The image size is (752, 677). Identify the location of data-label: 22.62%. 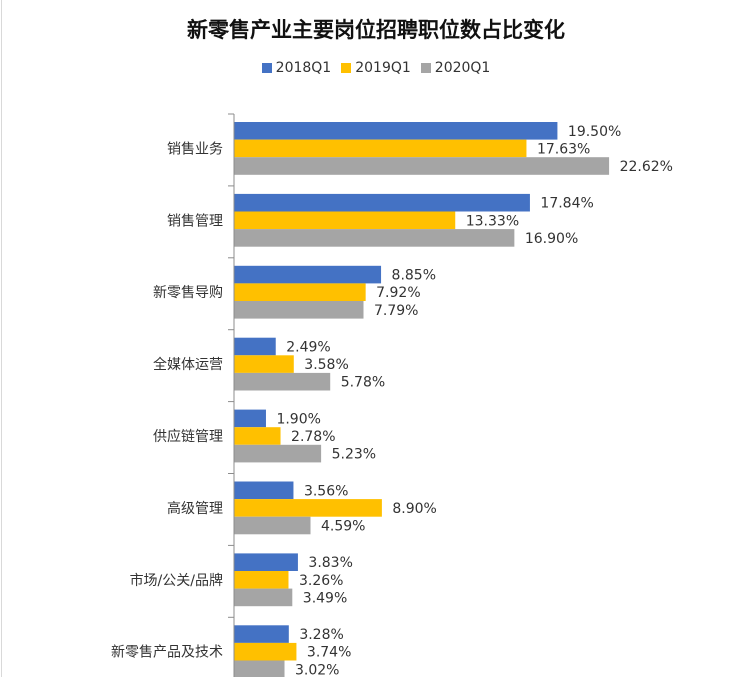
(646, 167).